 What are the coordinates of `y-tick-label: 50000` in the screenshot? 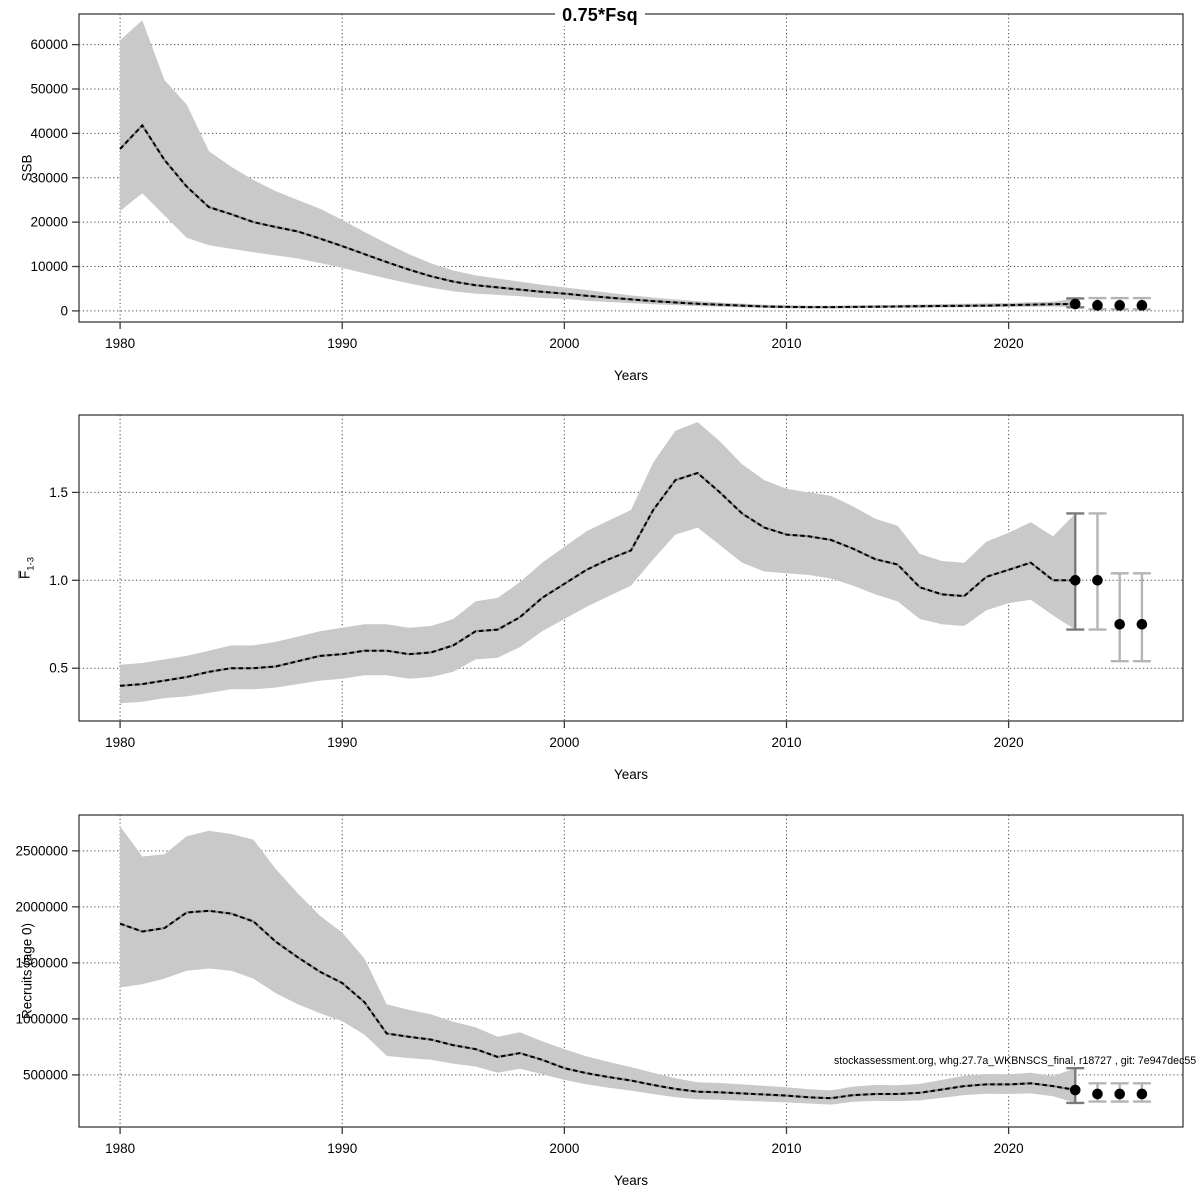 It's located at (49, 89).